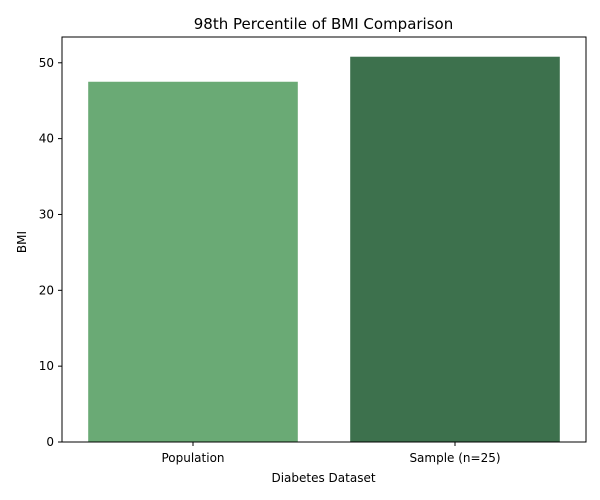 The width and height of the screenshot is (600, 500). What do you see at coordinates (46, 290) in the screenshot?
I see `y-tick-label: 20` at bounding box center [46, 290].